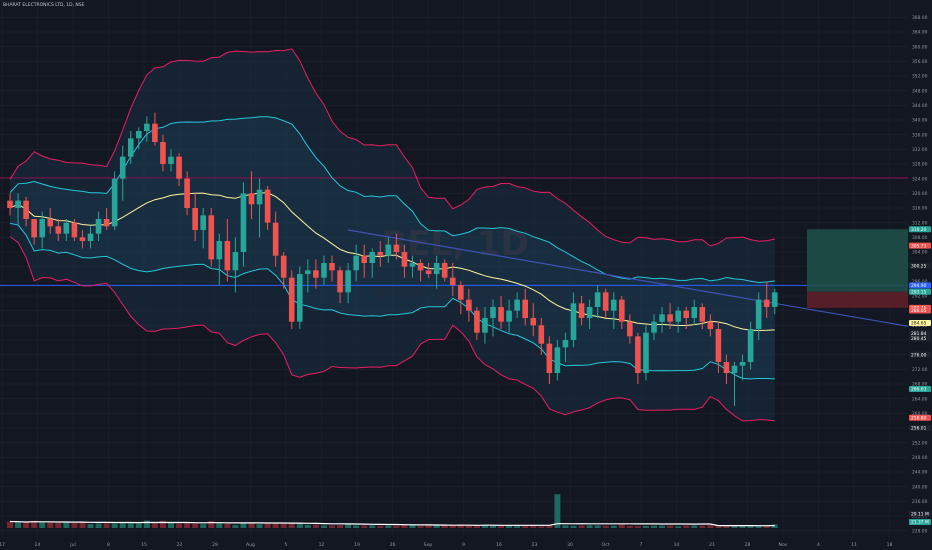 This screenshot has height=550, width=932. I want to click on price-badge-label: 258.80, so click(919, 418).